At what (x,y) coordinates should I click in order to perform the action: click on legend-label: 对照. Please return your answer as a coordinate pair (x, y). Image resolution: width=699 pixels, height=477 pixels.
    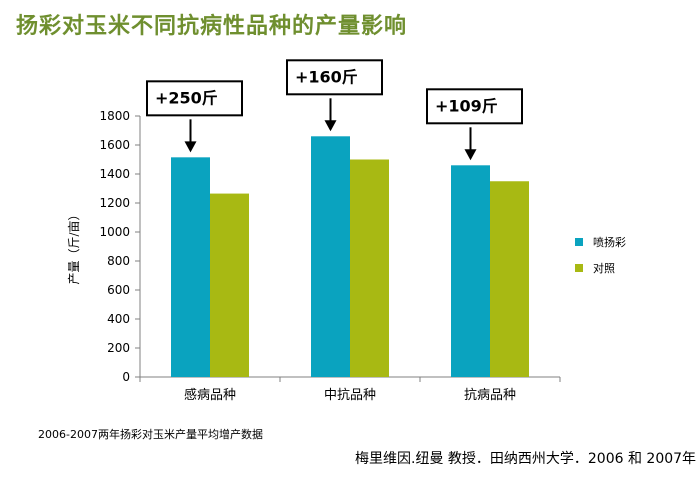
    Looking at the image, I should click on (604, 268).